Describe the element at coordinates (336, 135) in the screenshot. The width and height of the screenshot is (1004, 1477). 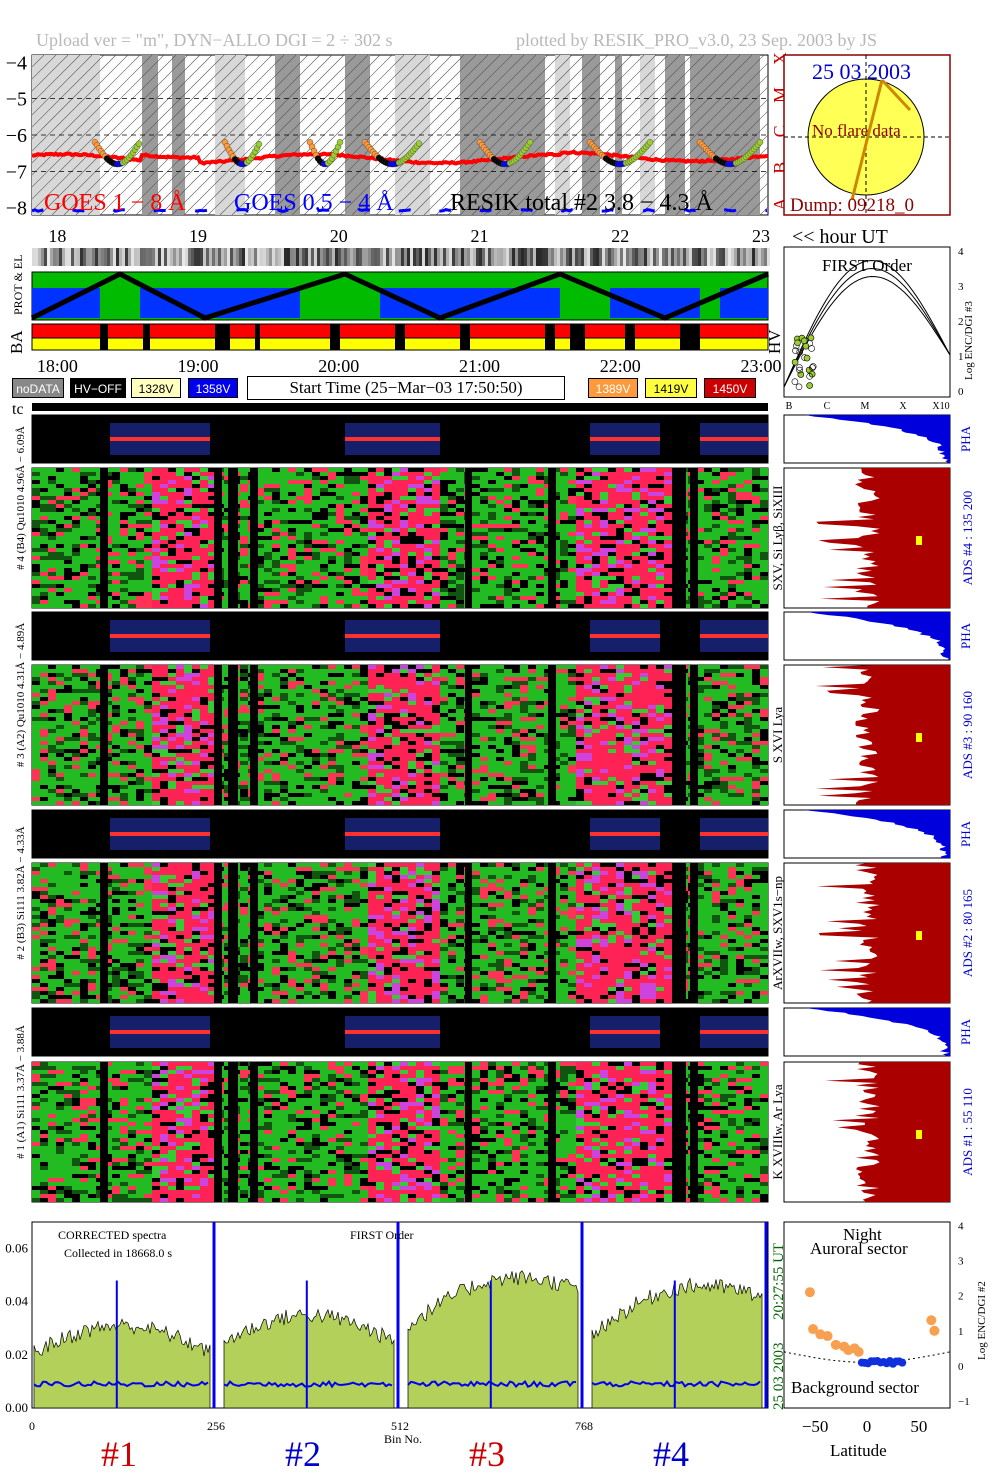
I see `goes-hatch-line` at that location.